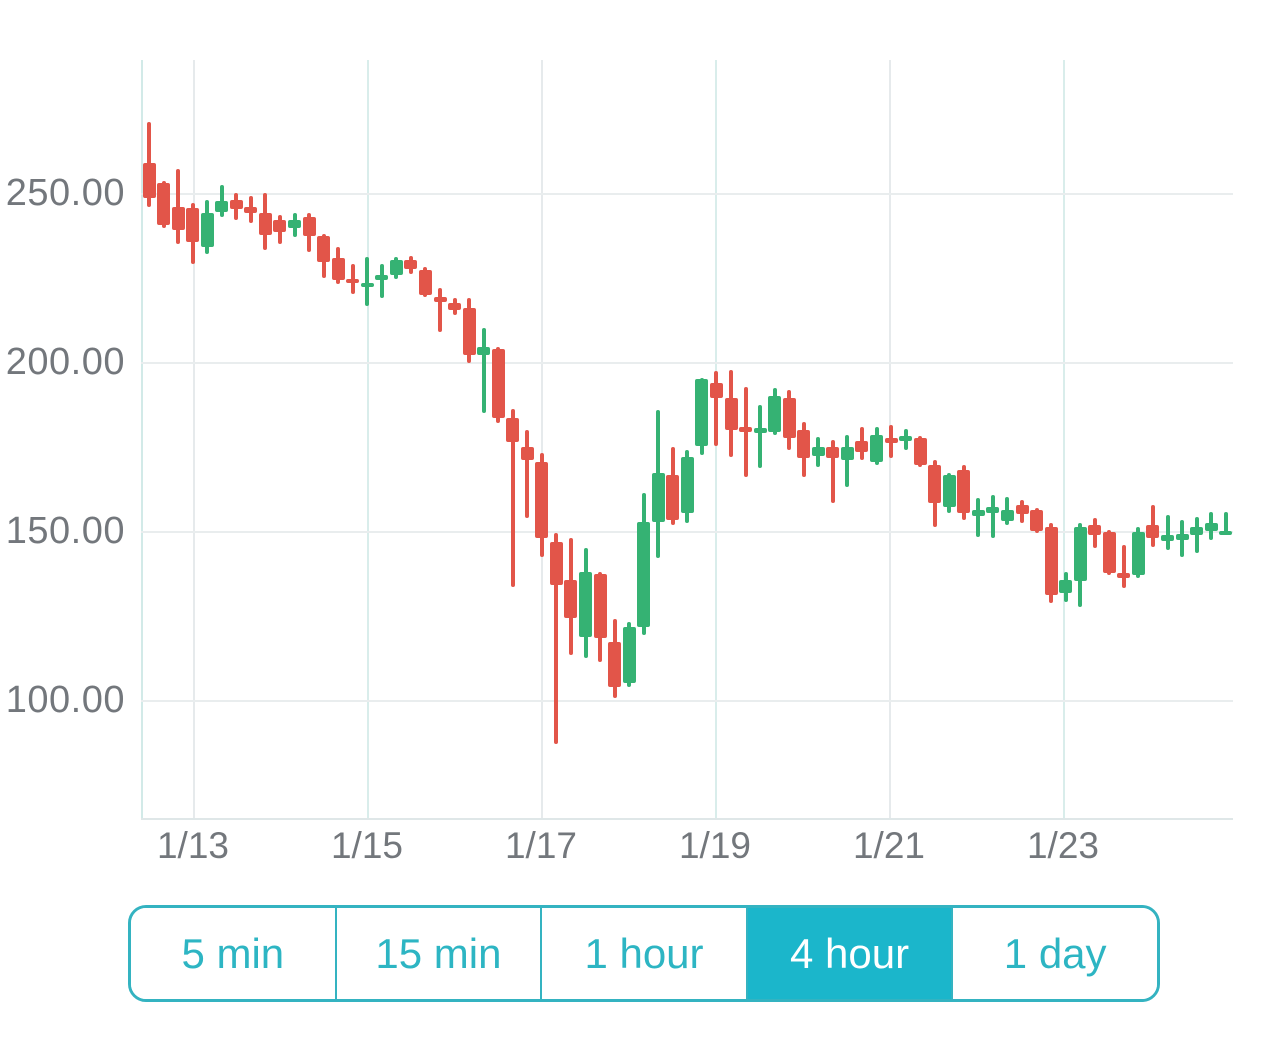 This screenshot has height=1038, width=1280. Describe the element at coordinates (366, 845) in the screenshot. I see `x-axis-label: 1/15` at that location.